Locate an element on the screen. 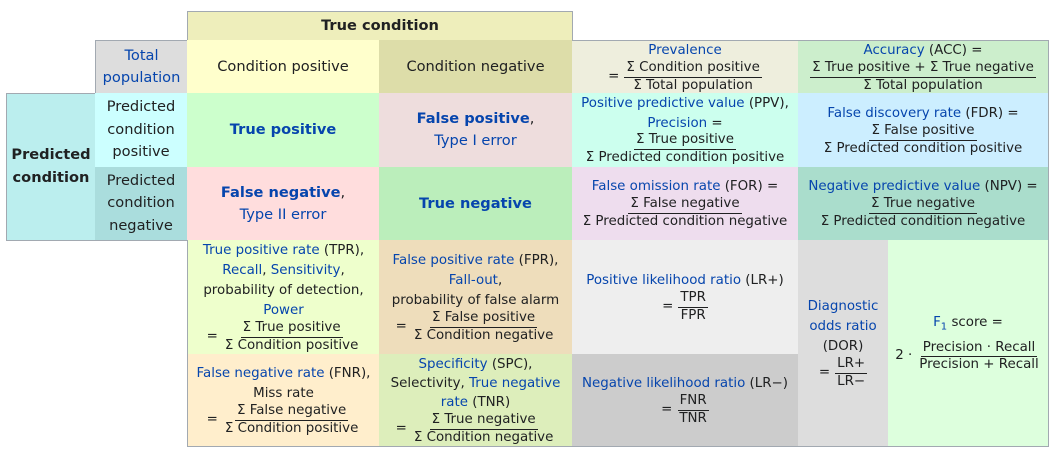 Image resolution: width=1053 pixels, height=460 pixels. fnr-numerator: Σ False negative is located at coordinates (292, 412).